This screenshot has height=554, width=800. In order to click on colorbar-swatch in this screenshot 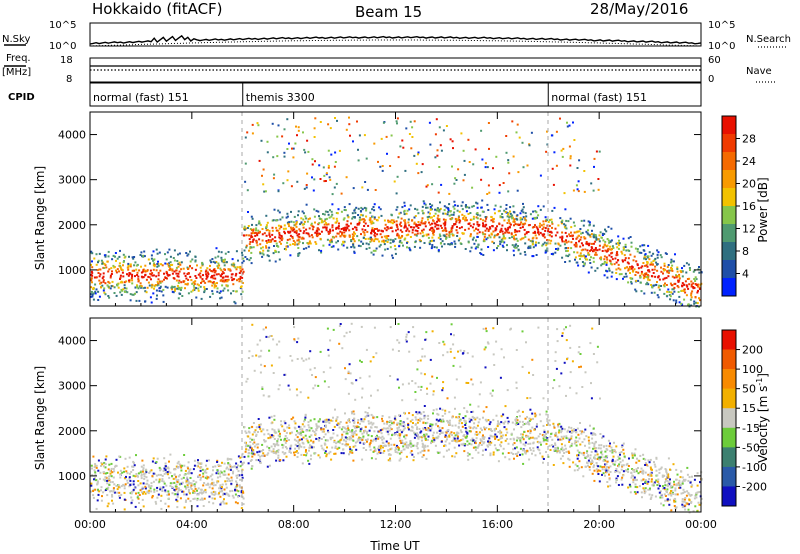, I will do `click(729, 161)`.